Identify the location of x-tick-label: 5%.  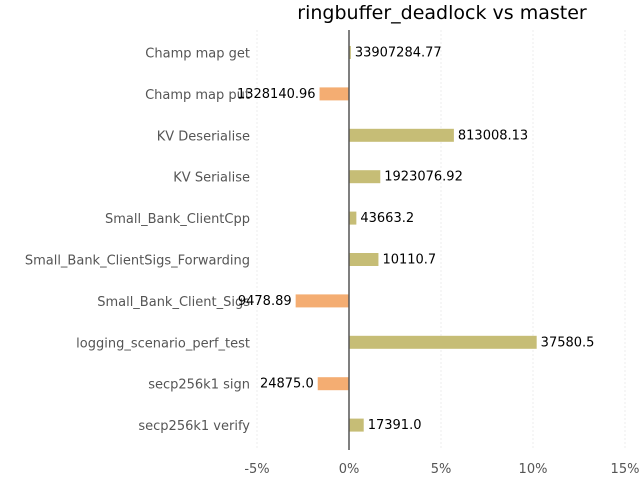
(441, 469).